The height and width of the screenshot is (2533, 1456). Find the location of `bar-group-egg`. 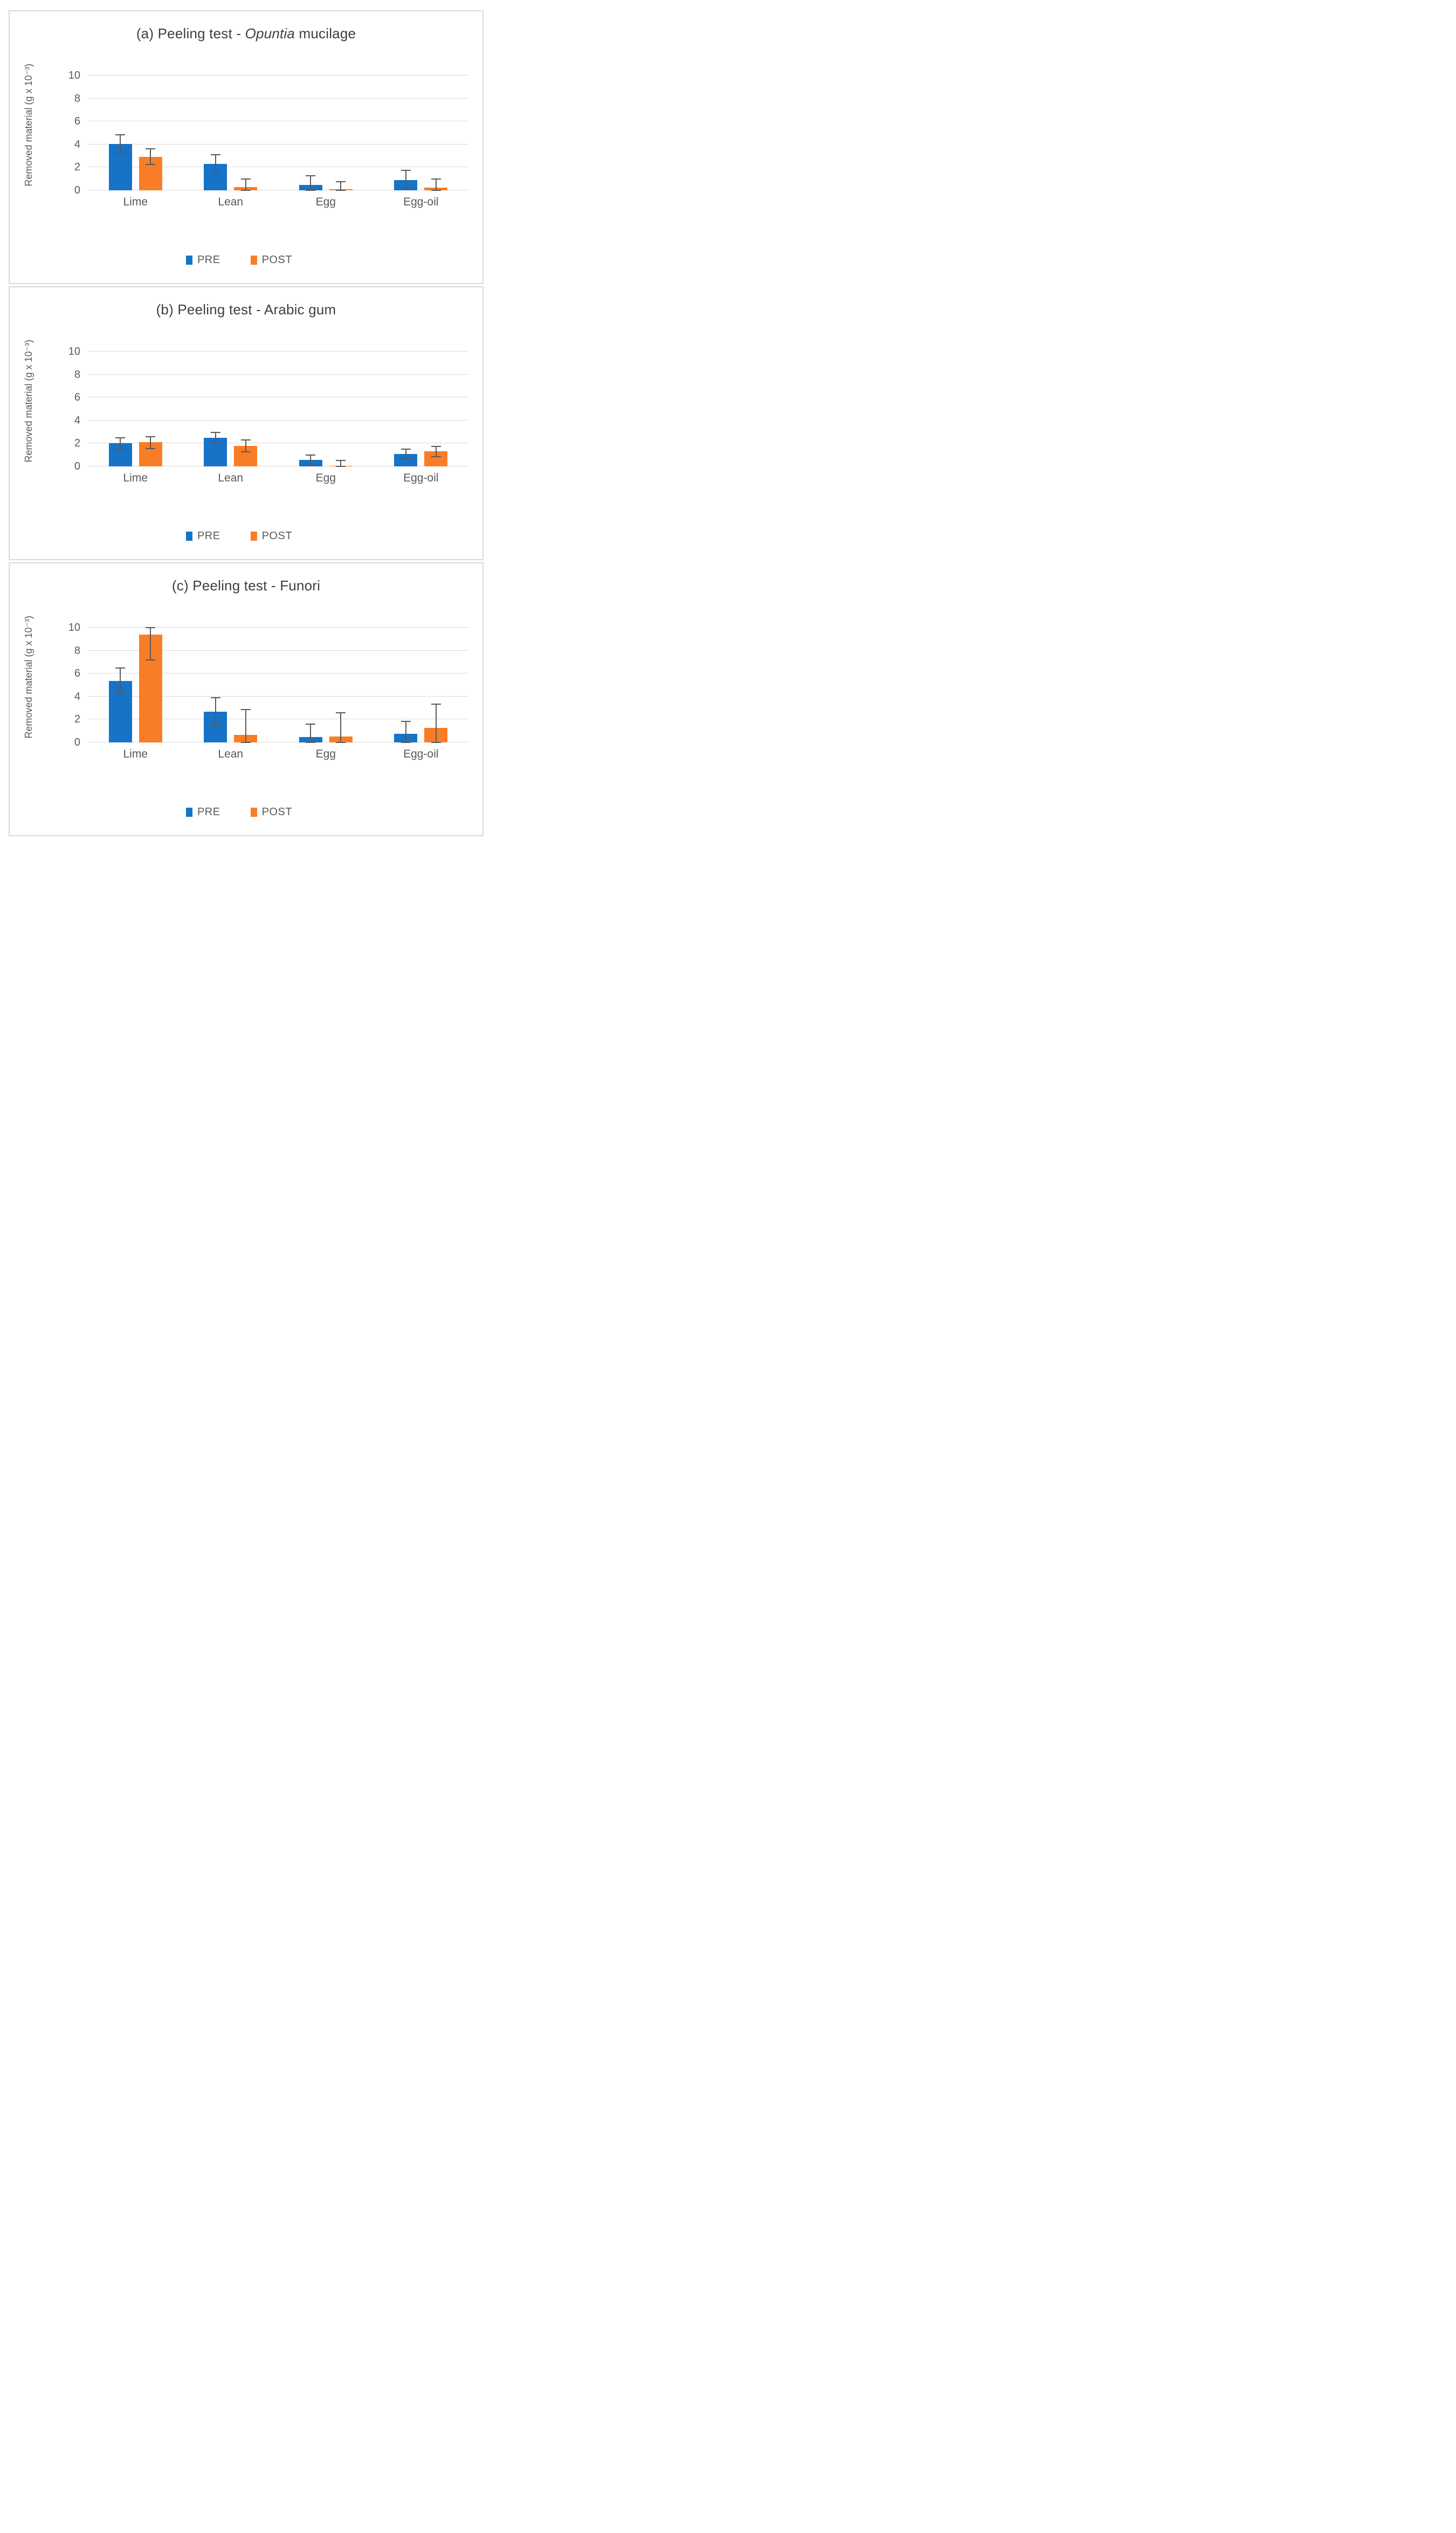

bar-group-egg is located at coordinates (326, 125).